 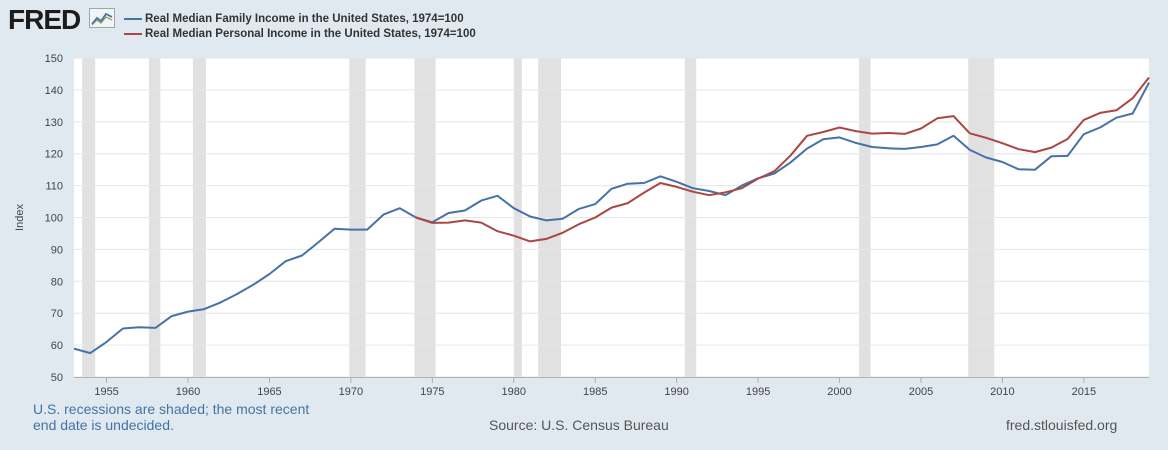 I want to click on fred-logo: FRED, so click(x=44, y=19).